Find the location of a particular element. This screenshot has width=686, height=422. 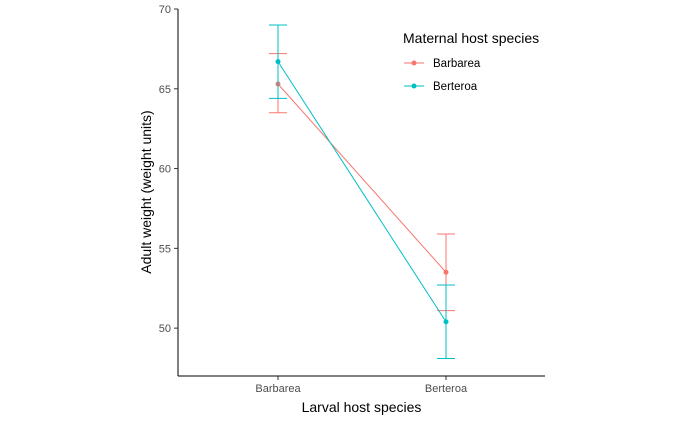

y-tick-label: 50 is located at coordinates (165, 329).